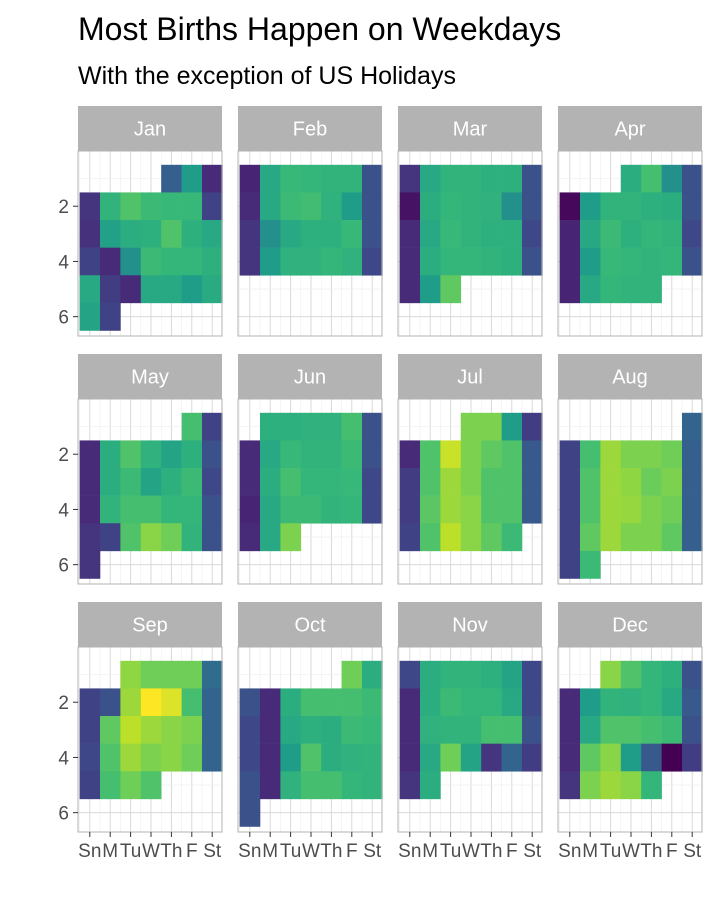 This screenshot has height=921, width=720. Describe the element at coordinates (569, 851) in the screenshot. I see `x-tick-label: Sn` at that location.